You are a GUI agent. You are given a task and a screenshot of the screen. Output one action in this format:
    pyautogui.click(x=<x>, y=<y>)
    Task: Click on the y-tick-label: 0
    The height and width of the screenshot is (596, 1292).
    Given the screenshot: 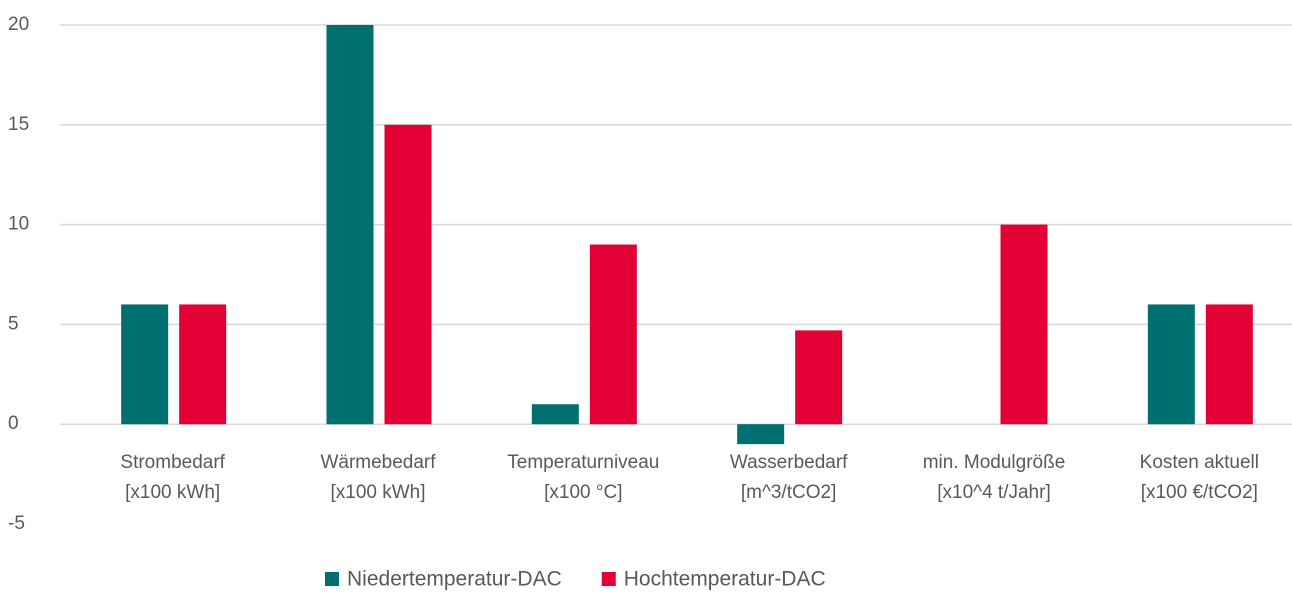 What is the action you would take?
    pyautogui.click(x=13, y=423)
    